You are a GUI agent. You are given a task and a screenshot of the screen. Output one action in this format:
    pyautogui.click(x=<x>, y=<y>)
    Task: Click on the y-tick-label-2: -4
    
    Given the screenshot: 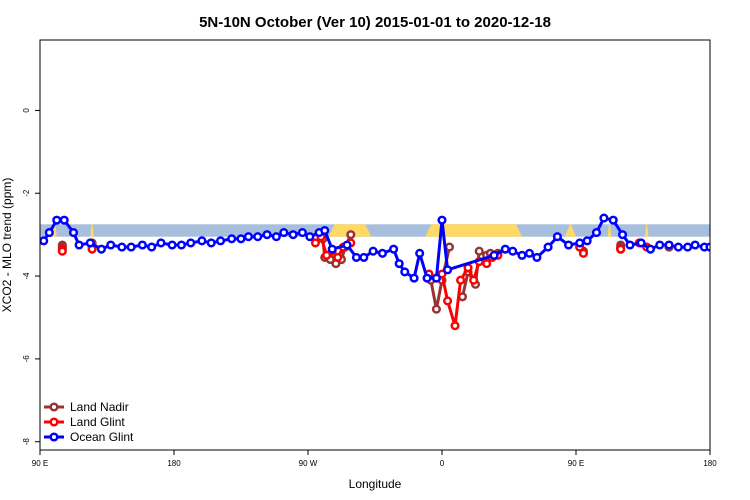 What is the action you would take?
    pyautogui.click(x=26, y=276)
    